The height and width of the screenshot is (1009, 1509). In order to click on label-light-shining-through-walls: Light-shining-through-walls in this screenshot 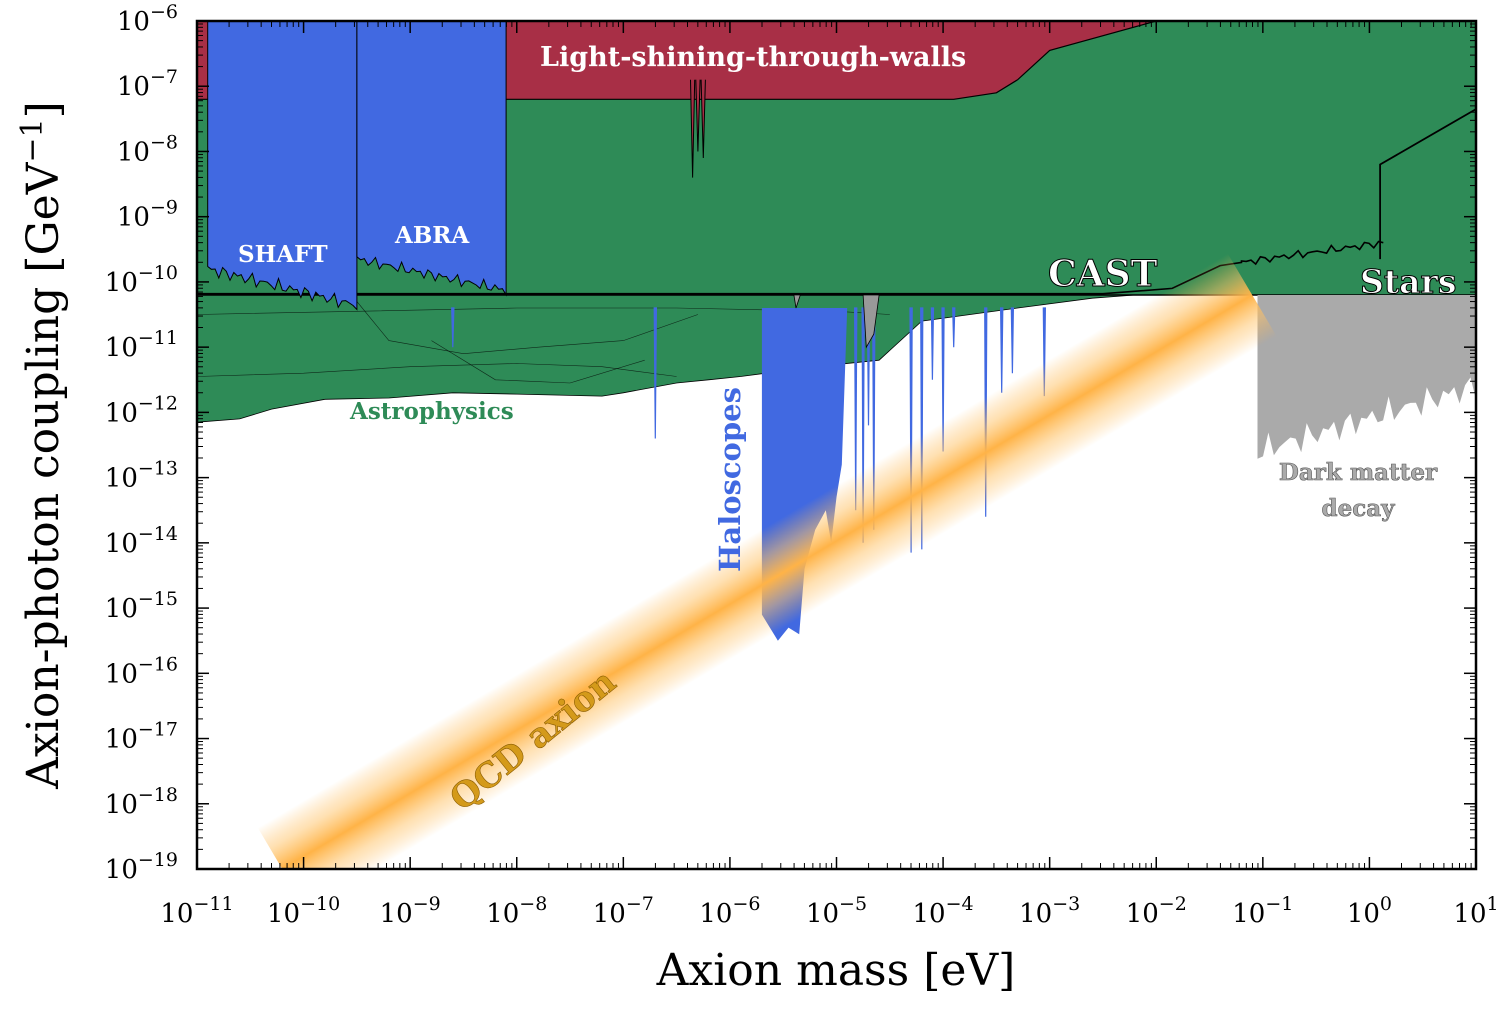, I will do `click(753, 57)`.